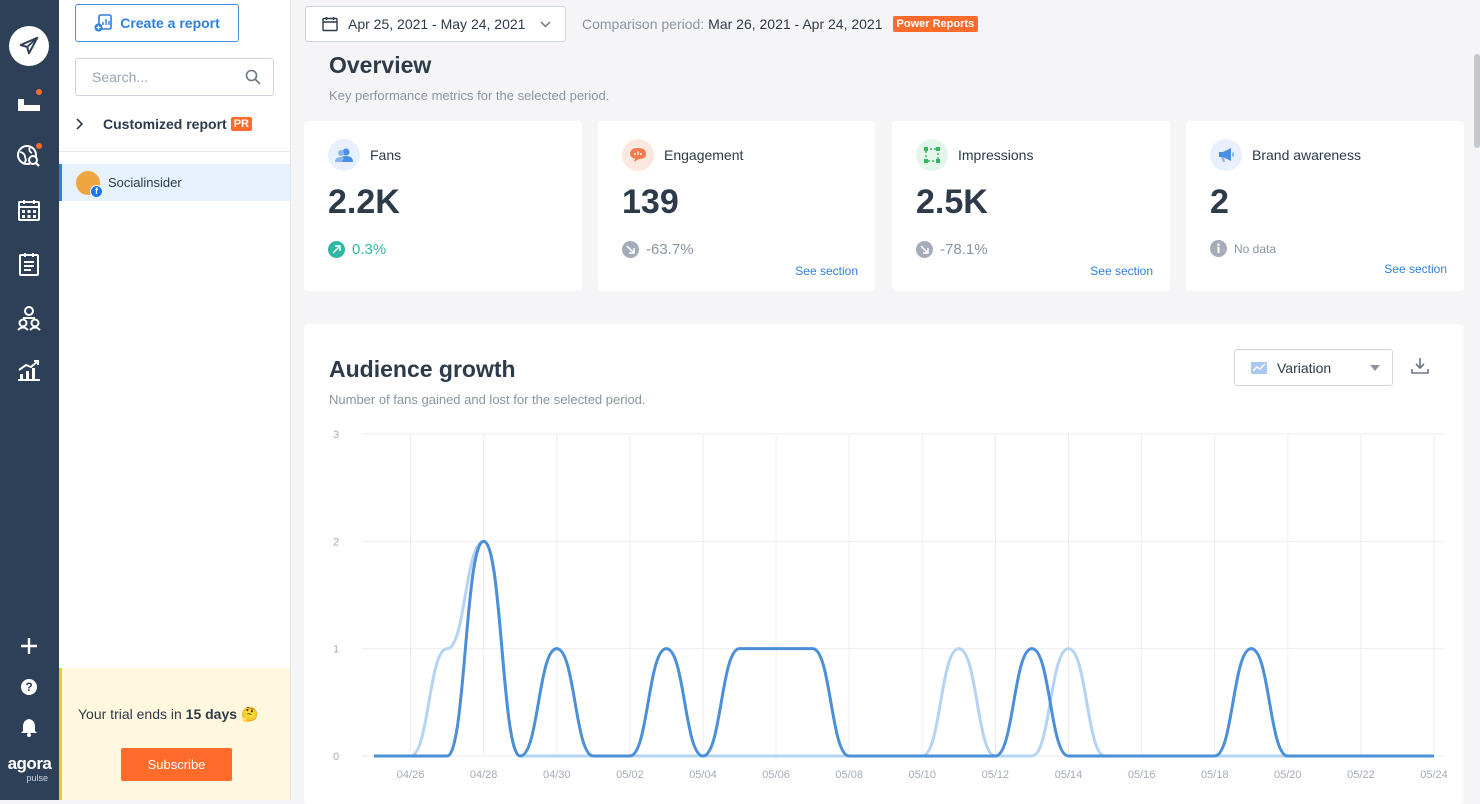 This screenshot has height=804, width=1480. What do you see at coordinates (357, 249) in the screenshot?
I see `metric-change: 0.3%` at bounding box center [357, 249].